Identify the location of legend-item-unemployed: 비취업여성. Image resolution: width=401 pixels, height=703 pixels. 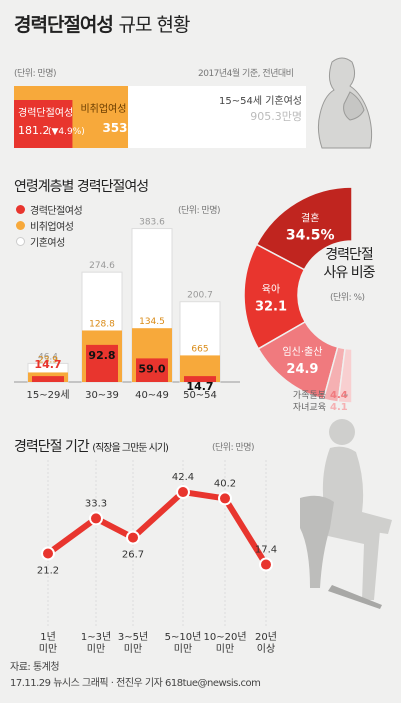
(49, 228).